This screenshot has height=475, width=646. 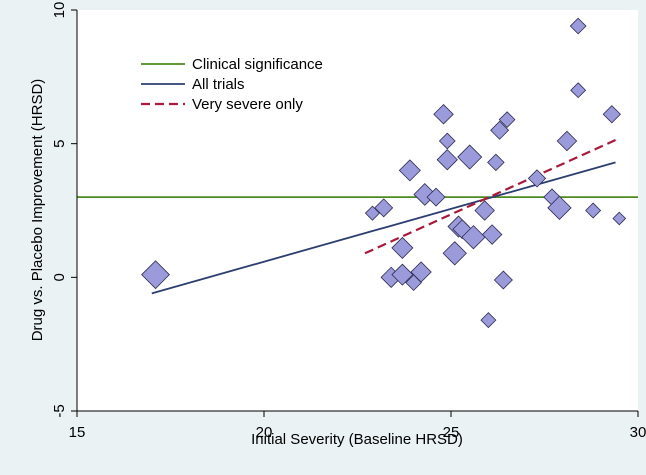 I want to click on x-tick-label-1: 20, so click(x=264, y=432).